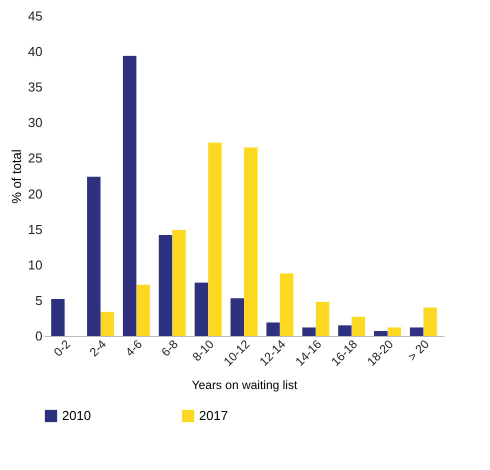  Describe the element at coordinates (134, 348) in the screenshot. I see `x-tick-label: 4-6` at that location.